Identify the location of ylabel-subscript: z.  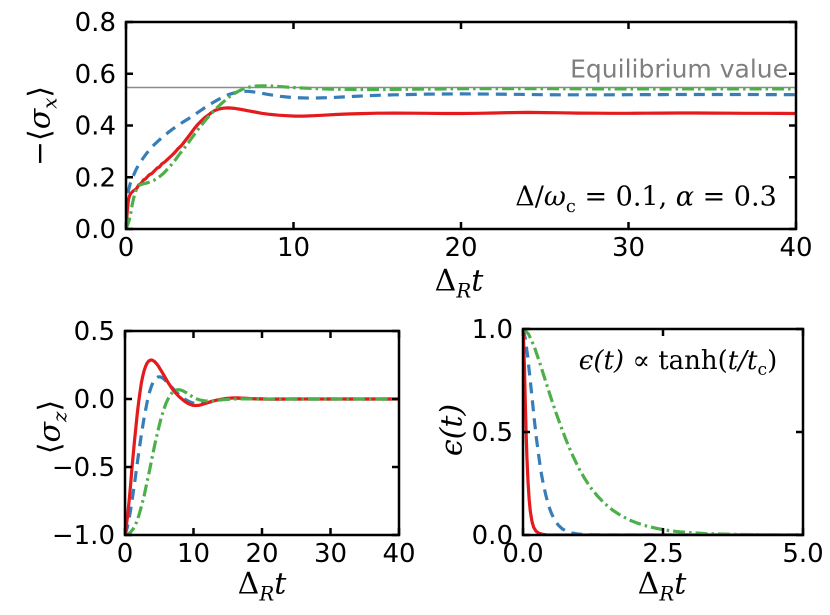
(60, 416).